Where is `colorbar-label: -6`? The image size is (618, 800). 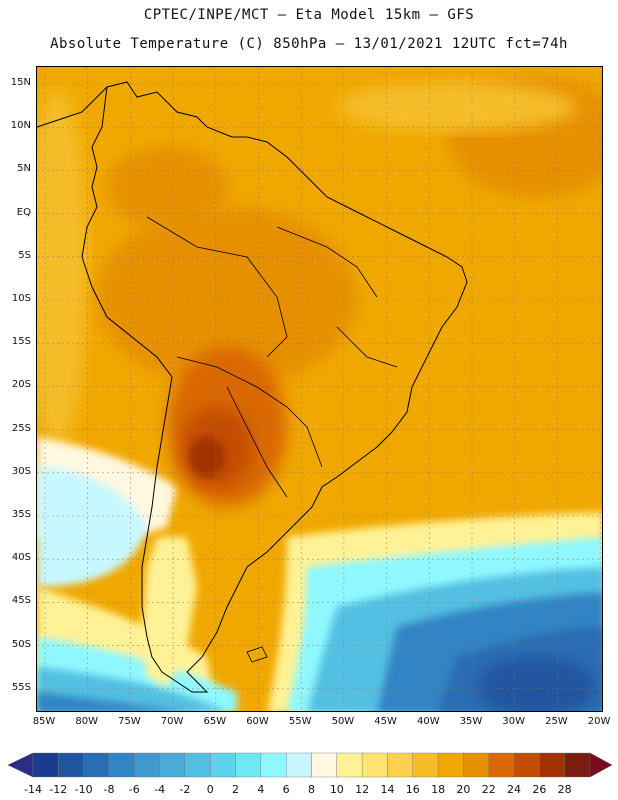
colorbar-label: -6 is located at coordinates (134, 789).